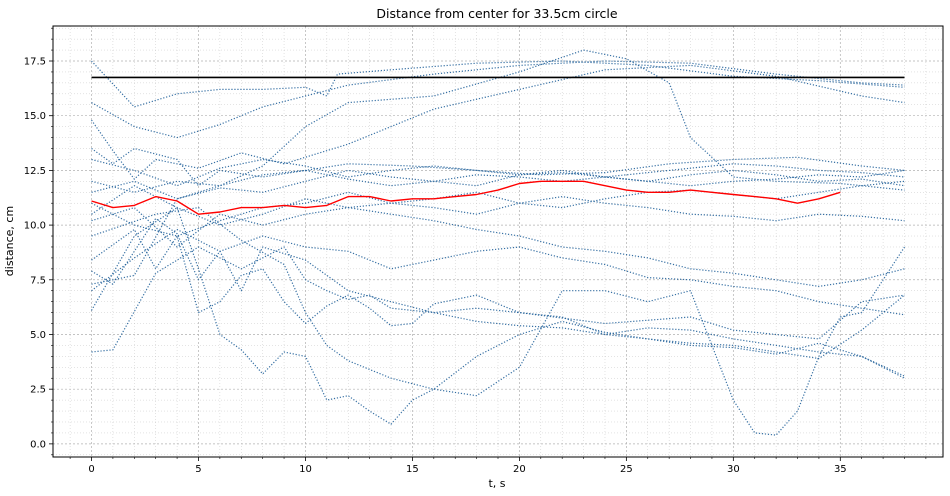  Describe the element at coordinates (35, 116) in the screenshot. I see `y-tick-label: 15.0` at that location.